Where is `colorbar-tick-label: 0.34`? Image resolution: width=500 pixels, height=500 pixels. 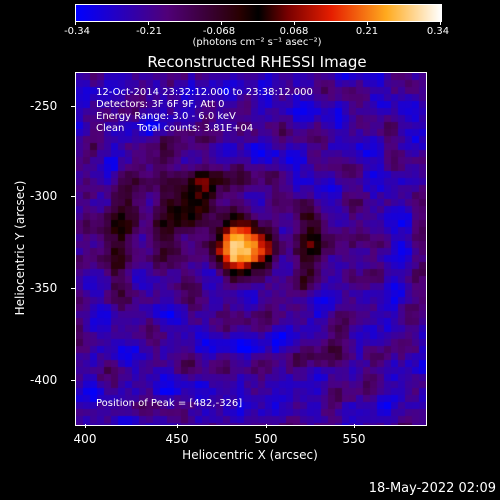 colorbar-tick-label: 0.34 is located at coordinates (438, 31).